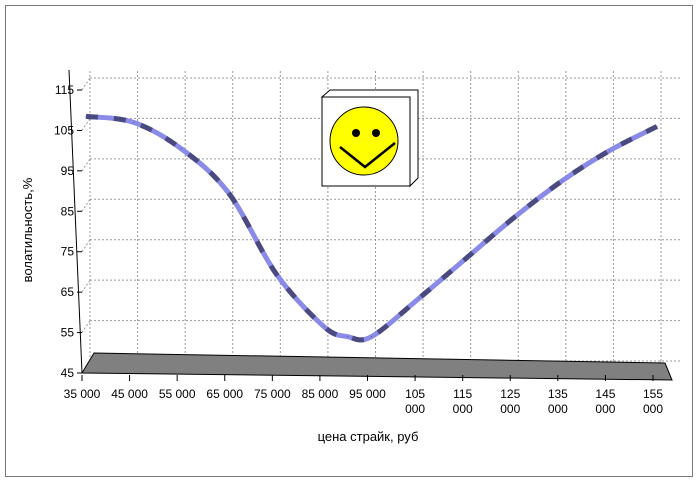  I want to click on x-tick-label: 75 000, so click(272, 394).